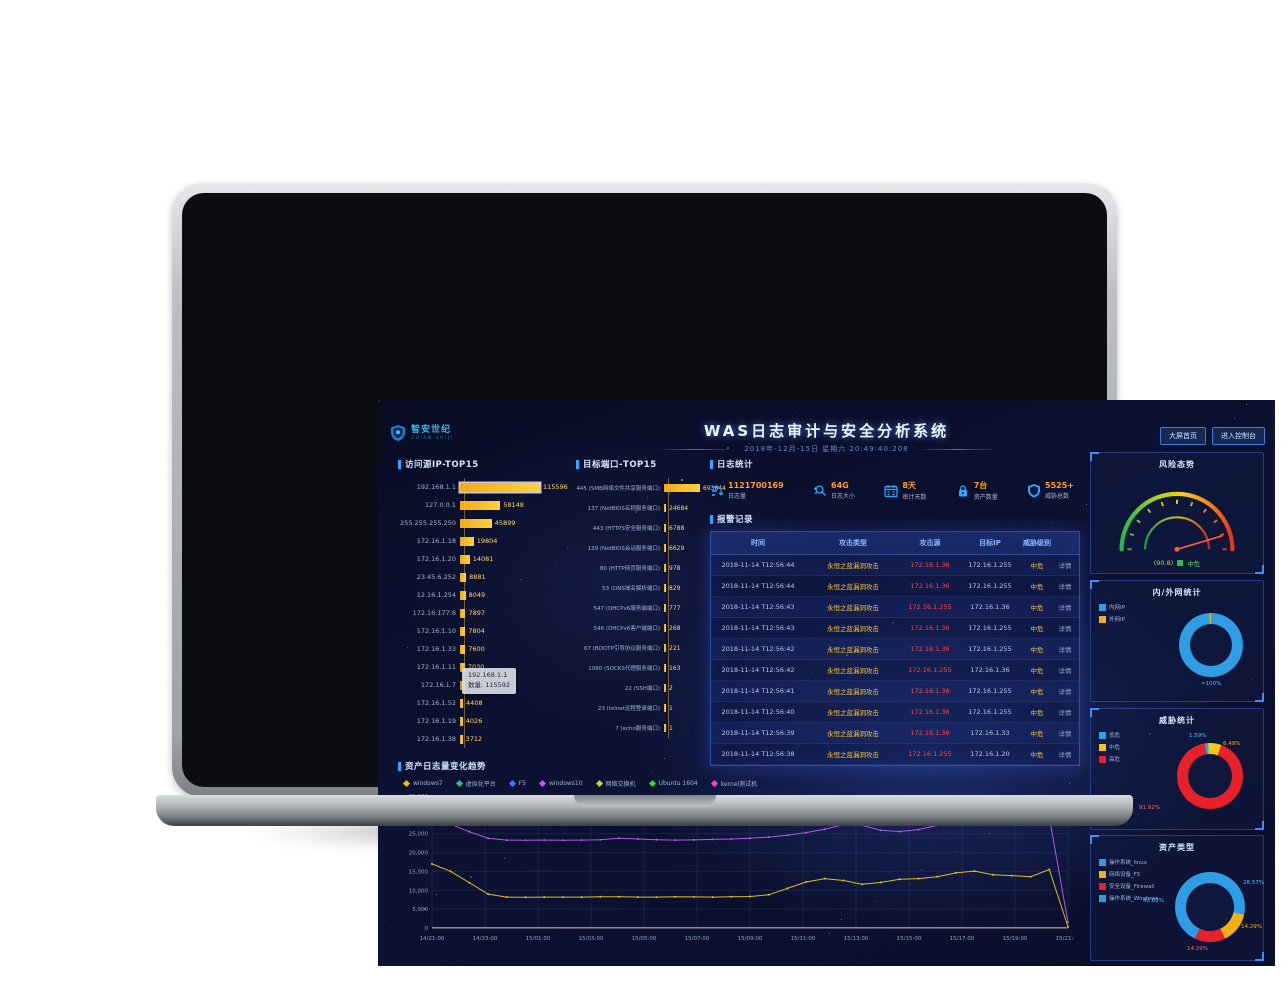  I want to click on bar-row: 172.16.1.19 4026, so click(487, 721).